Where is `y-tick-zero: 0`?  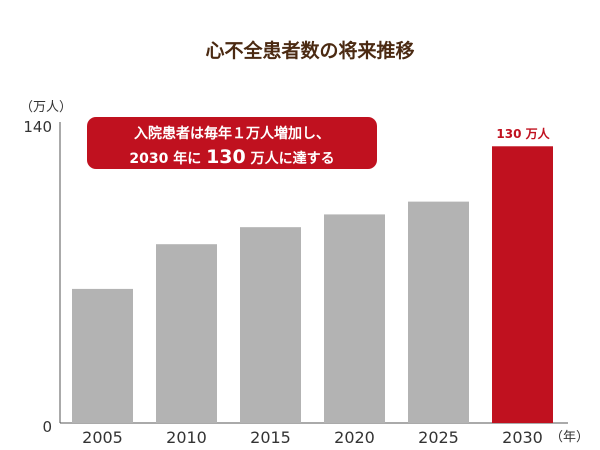 y-tick-zero: 0 is located at coordinates (47, 427).